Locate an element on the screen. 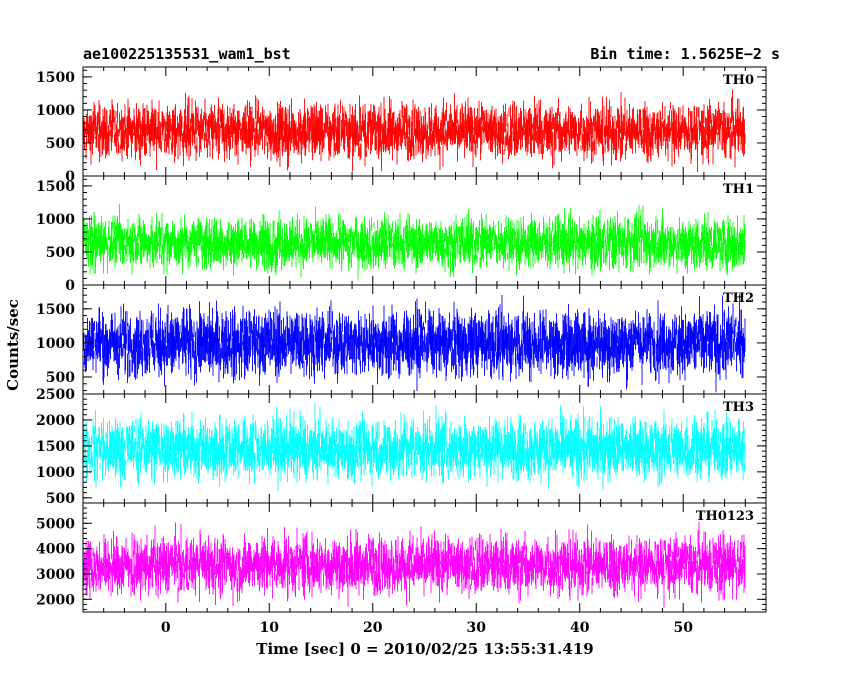 The image size is (850, 680). y-axis-label: Counts/sec is located at coordinates (13, 345).